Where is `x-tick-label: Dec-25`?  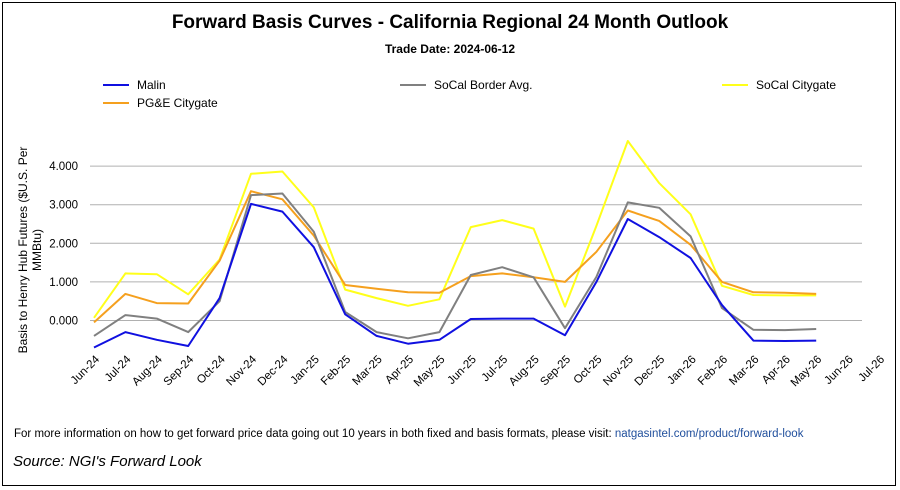 x-tick-label: Dec-25 is located at coordinates (650, 371).